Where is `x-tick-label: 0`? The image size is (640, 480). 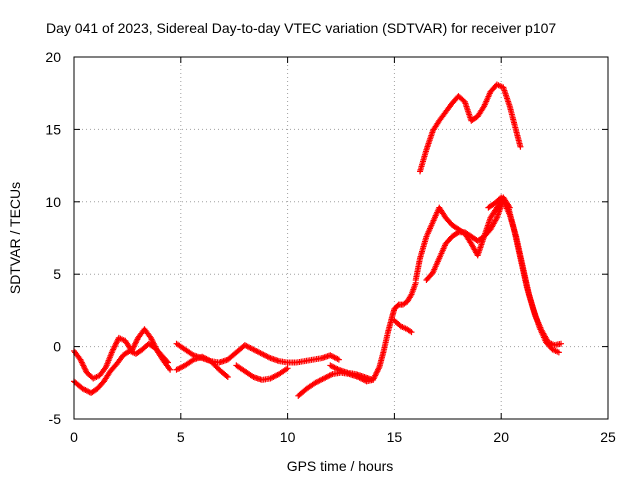
x-tick-label: 0 is located at coordinates (74, 437).